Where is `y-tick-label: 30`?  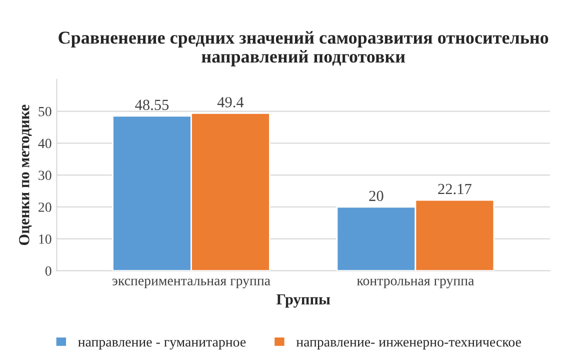 y-tick-label: 30 is located at coordinates (45, 175).